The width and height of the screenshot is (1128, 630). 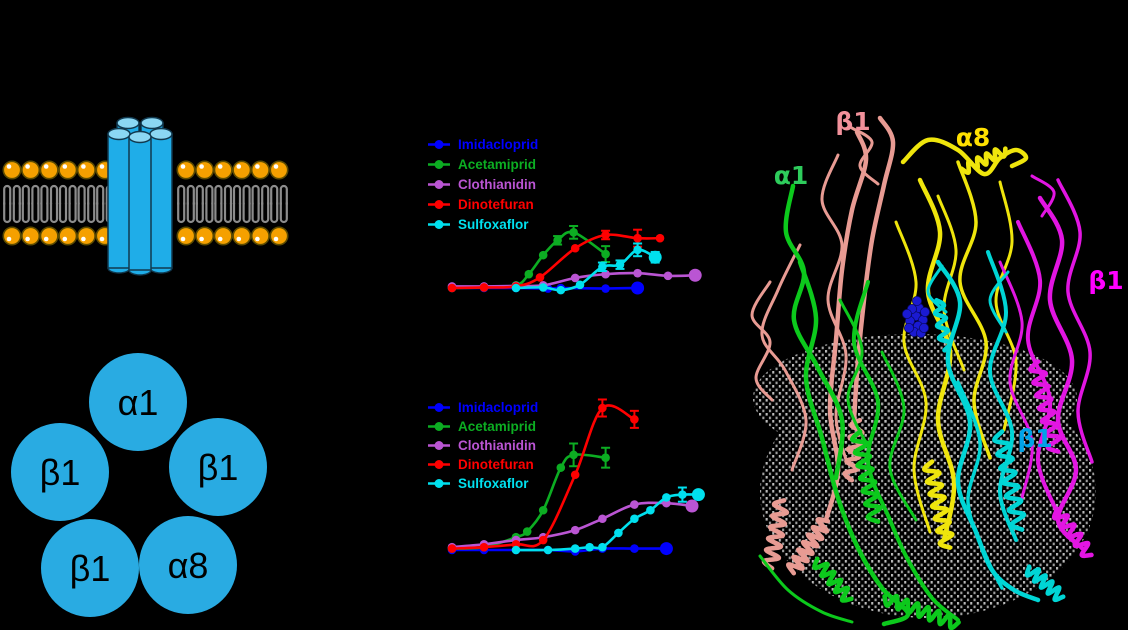 What do you see at coordinates (916, 316) in the screenshot?
I see `ligand-spheres` at bounding box center [916, 316].